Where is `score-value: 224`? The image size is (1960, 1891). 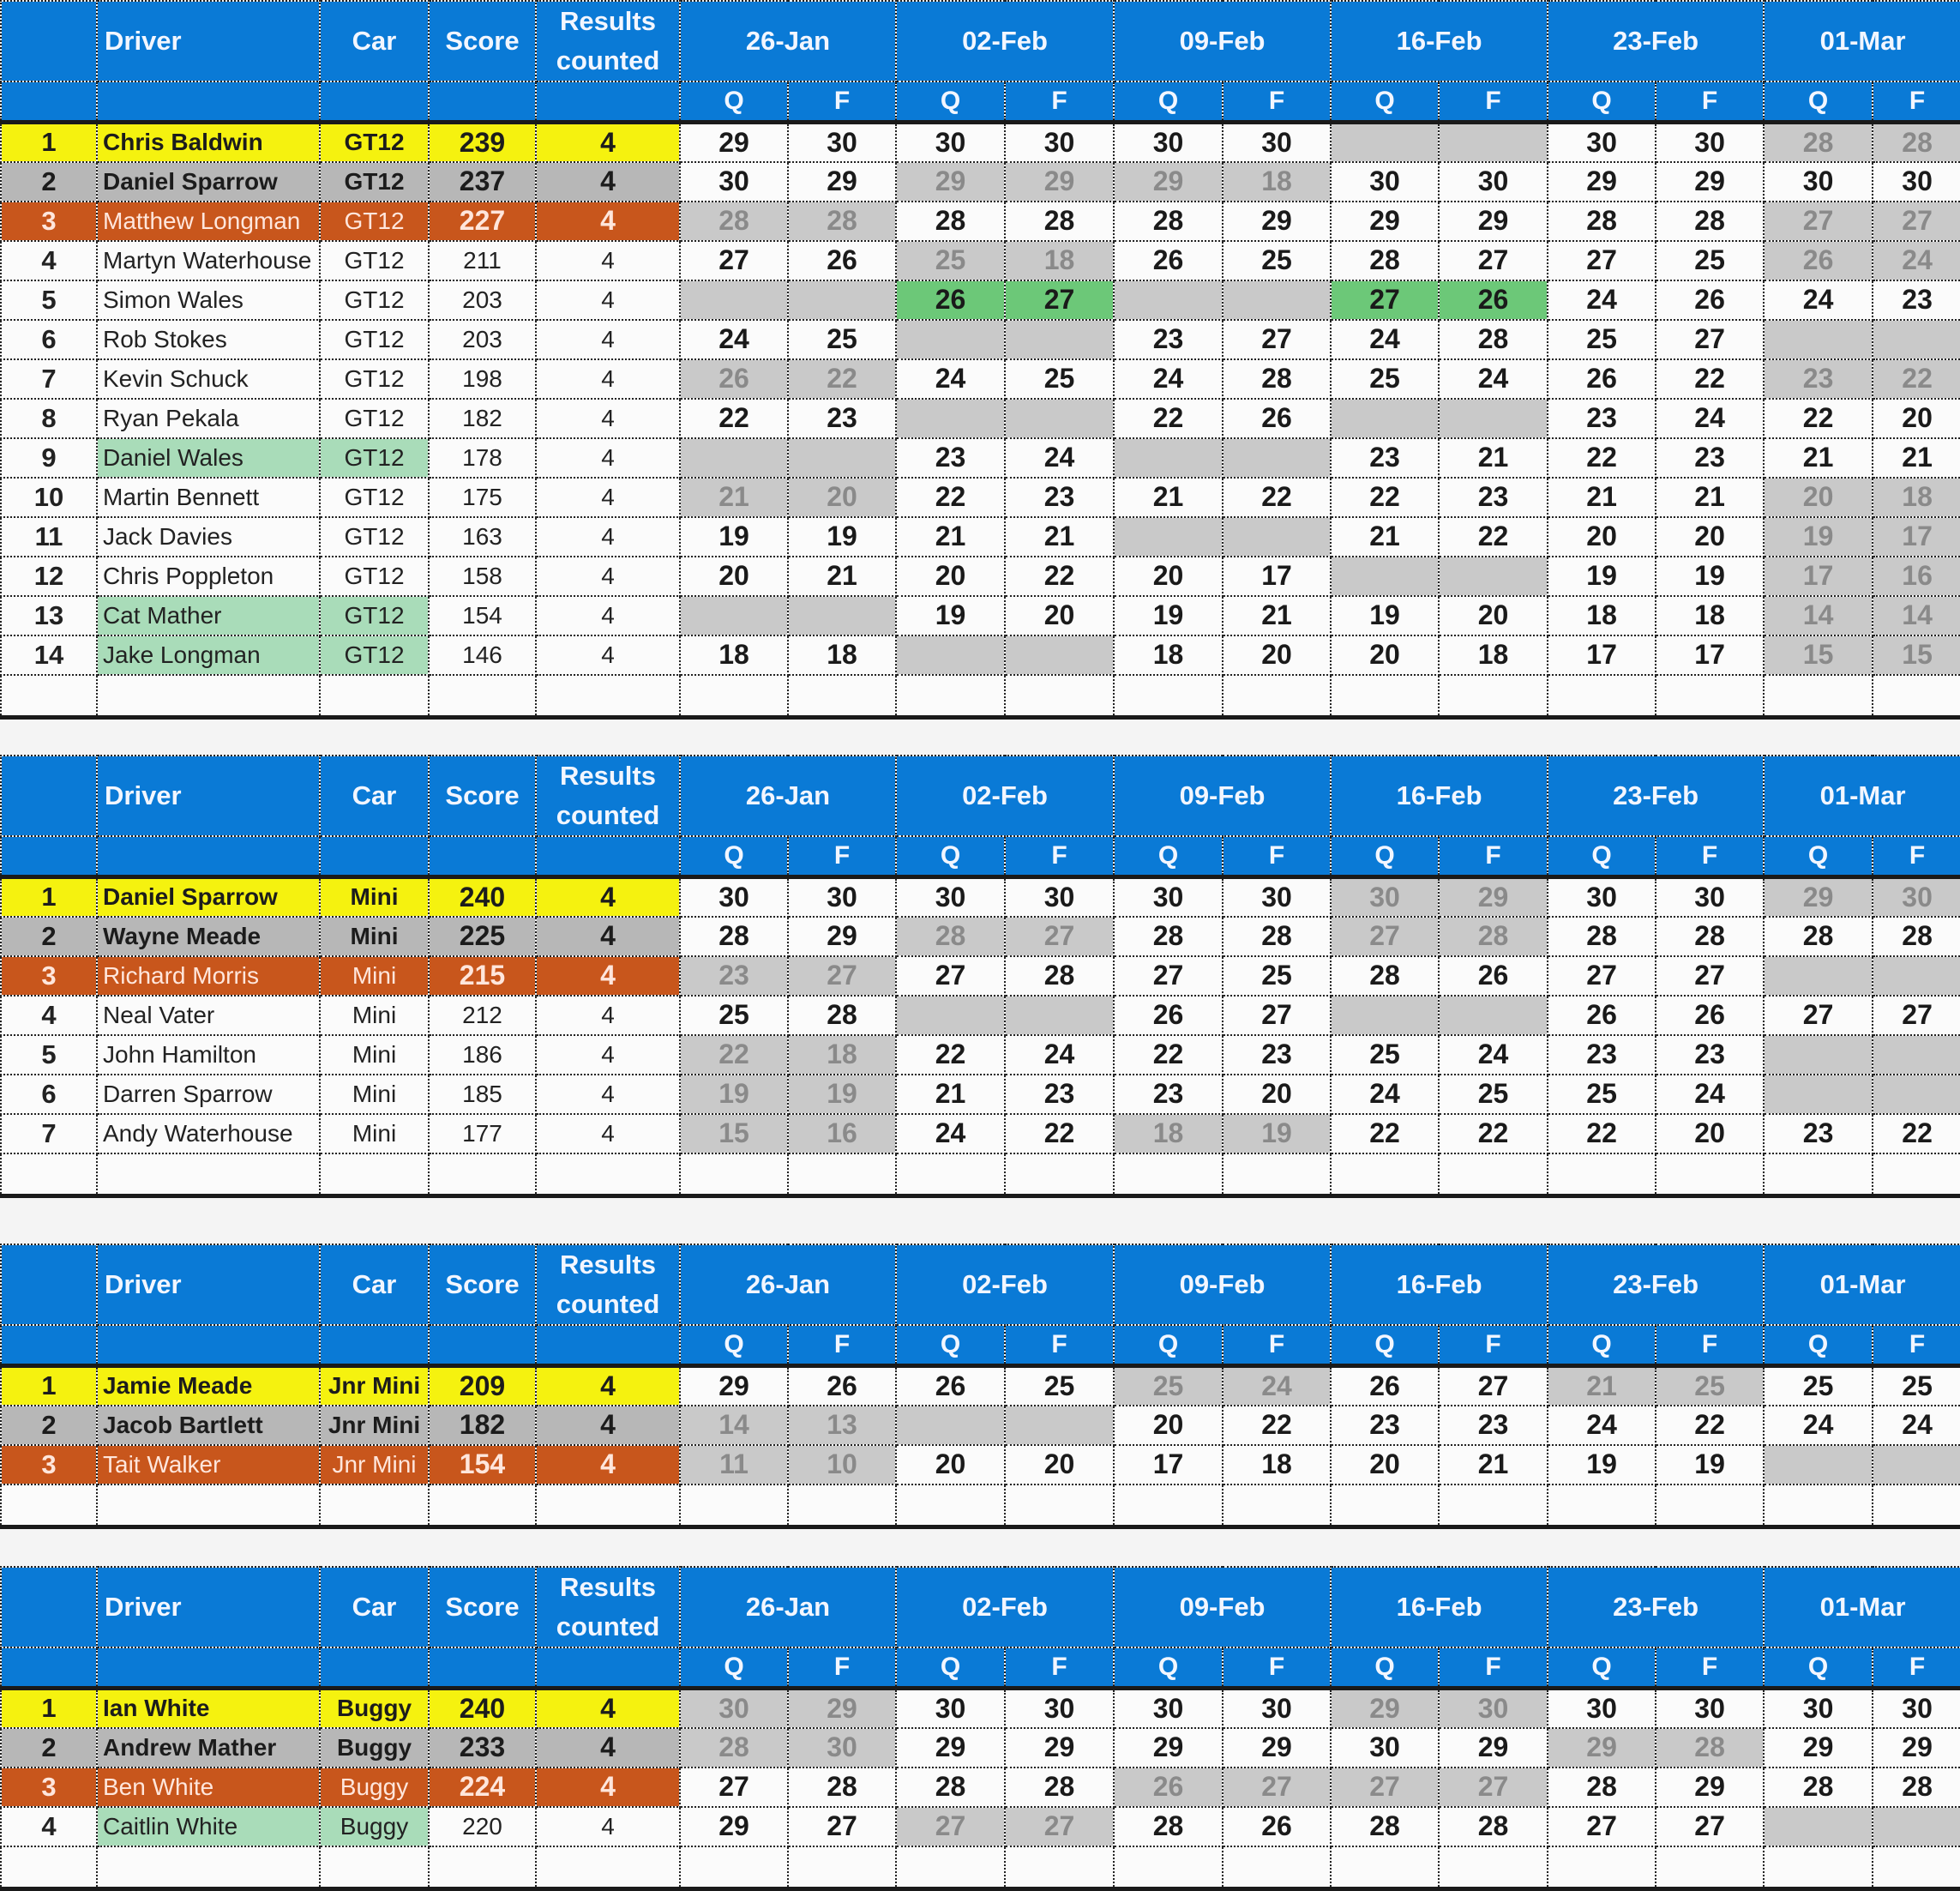
score-value: 224 is located at coordinates (482, 1787).